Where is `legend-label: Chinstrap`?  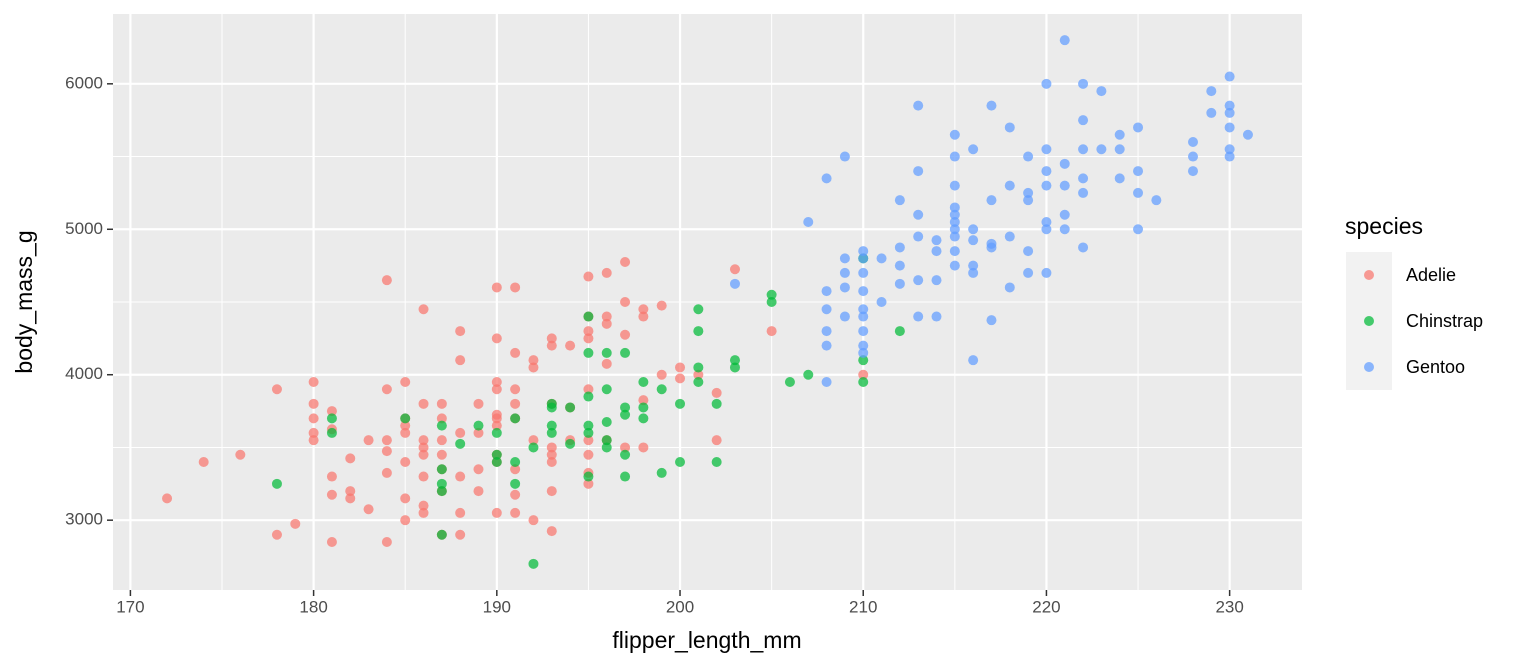
legend-label: Chinstrap is located at coordinates (1444, 321).